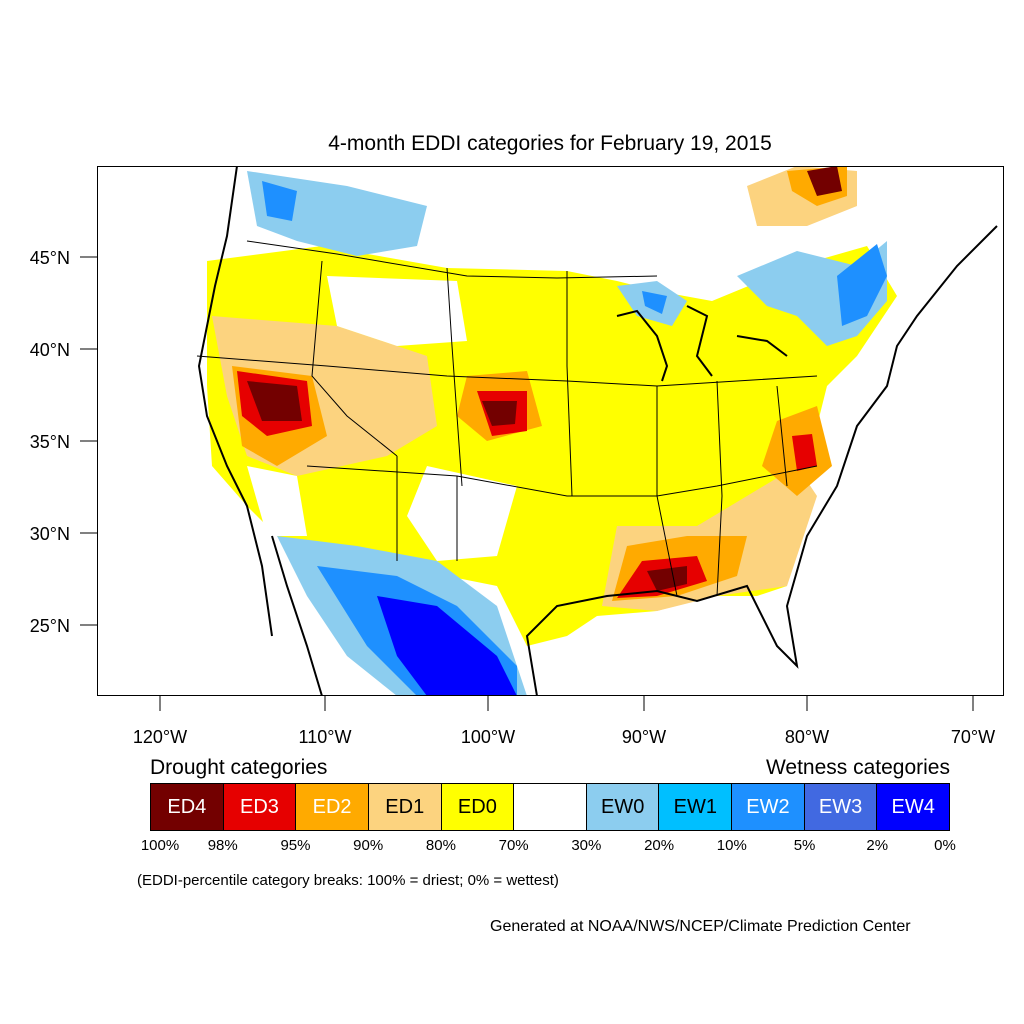  What do you see at coordinates (49, 258) in the screenshot?
I see `lat-label: 45°N` at bounding box center [49, 258].